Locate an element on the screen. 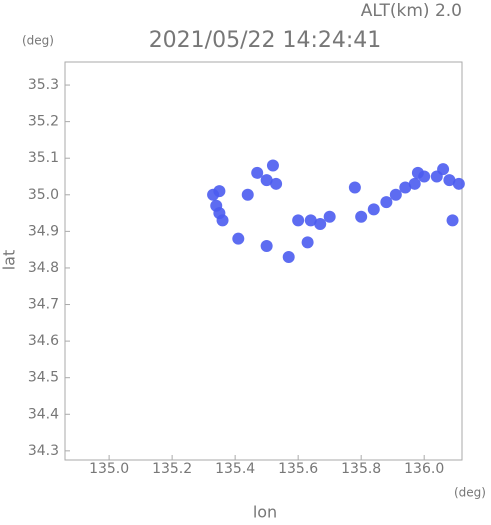  y-tick-label: 34.5 is located at coordinates (43, 378).